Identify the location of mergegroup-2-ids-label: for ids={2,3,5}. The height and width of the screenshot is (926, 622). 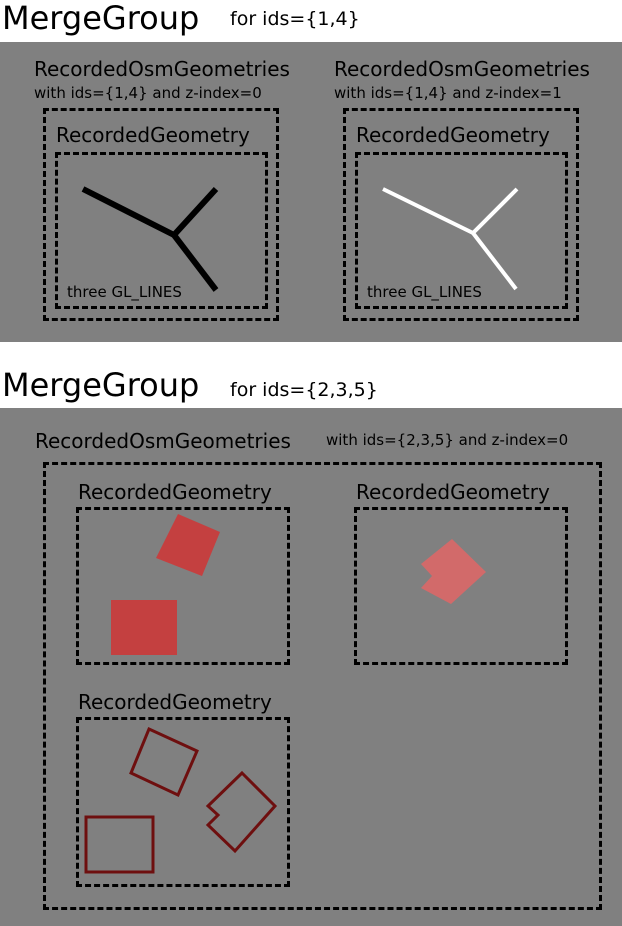
(304, 390).